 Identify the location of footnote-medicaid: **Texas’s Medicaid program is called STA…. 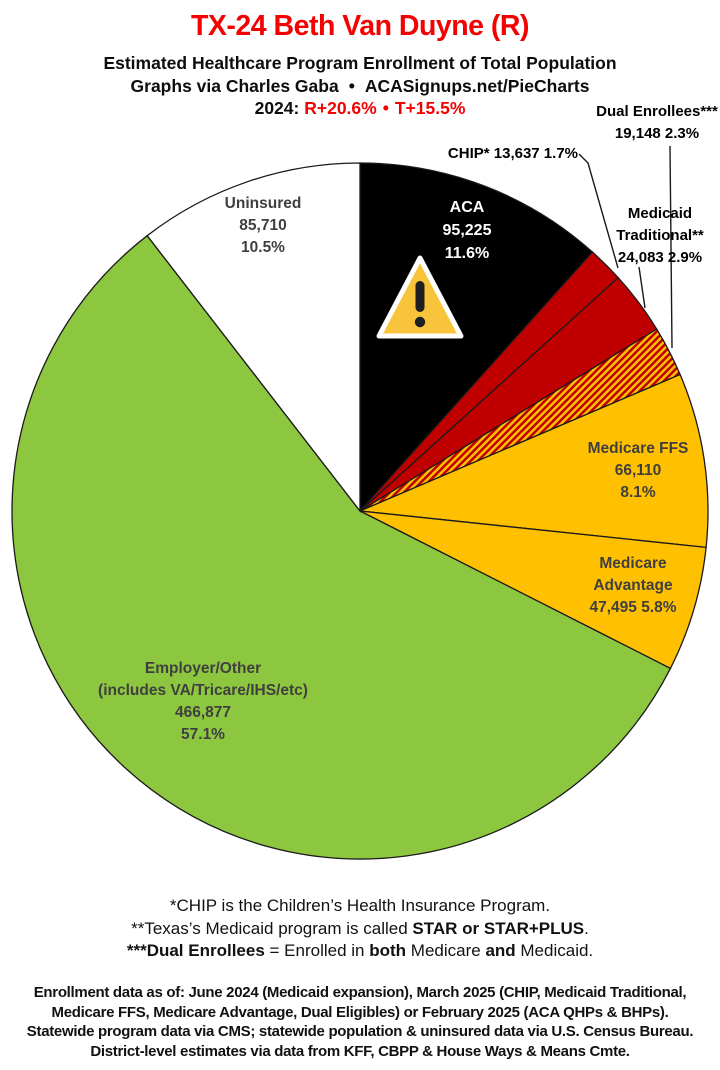
(360, 928).